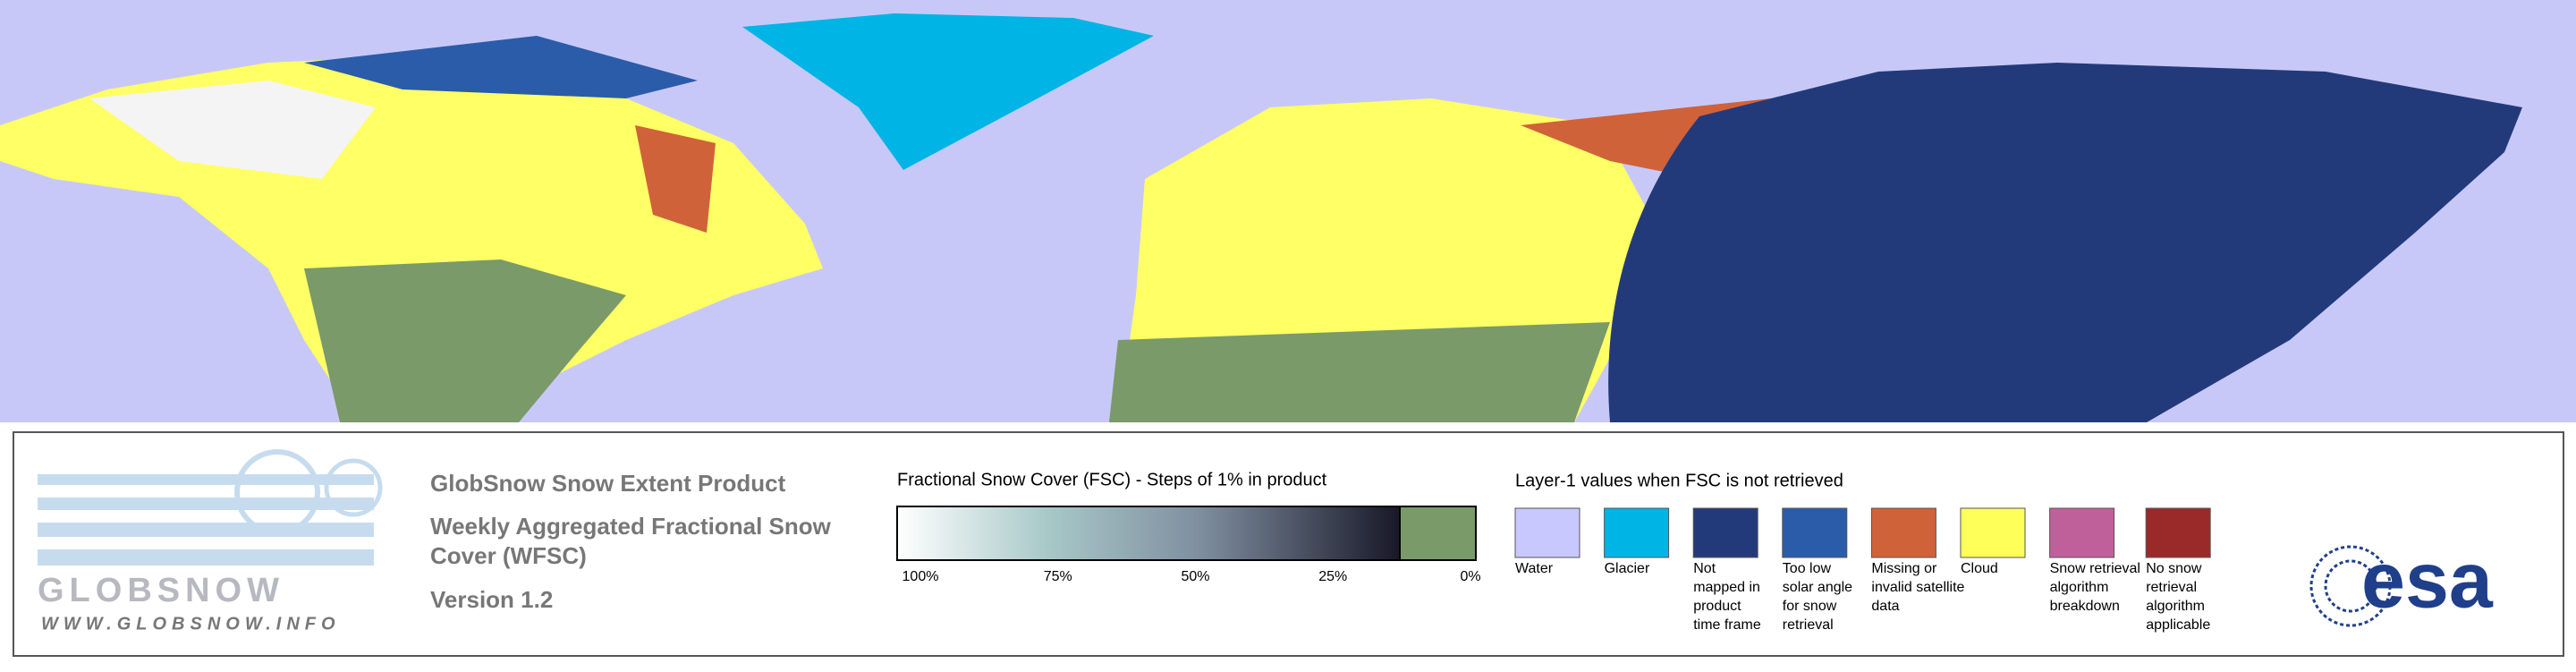  What do you see at coordinates (491, 599) in the screenshot?
I see `product-version: Version 1.2` at bounding box center [491, 599].